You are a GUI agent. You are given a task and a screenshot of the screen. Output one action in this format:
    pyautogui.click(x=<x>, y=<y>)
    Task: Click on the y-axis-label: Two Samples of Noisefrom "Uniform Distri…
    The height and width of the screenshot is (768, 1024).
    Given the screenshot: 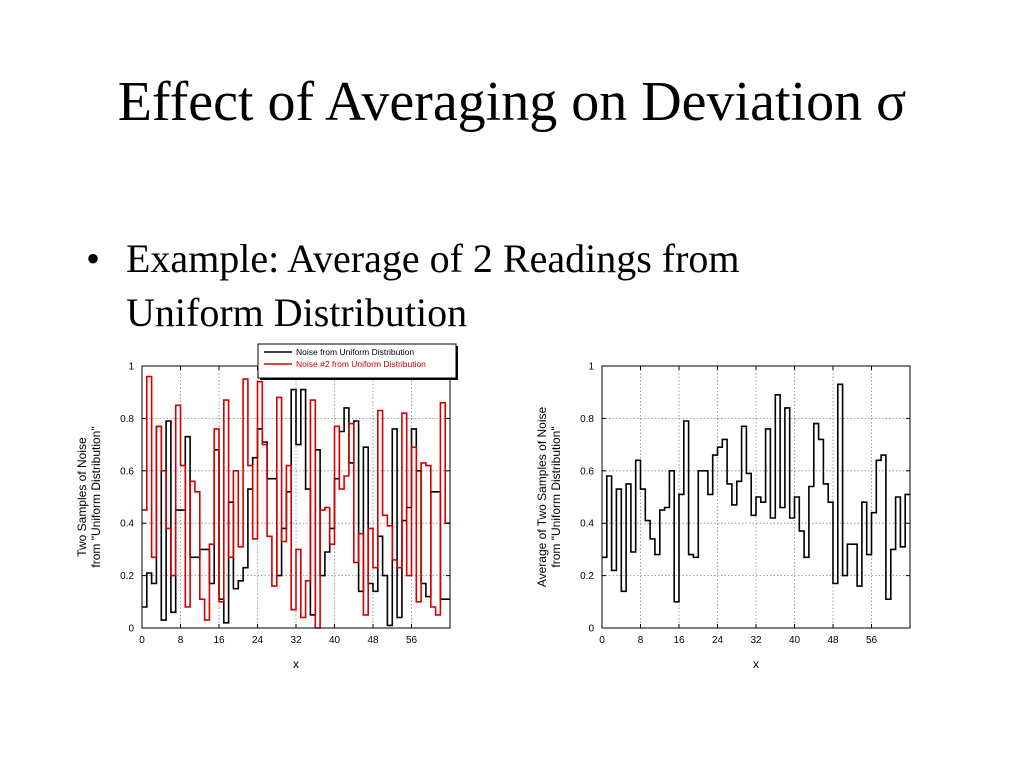 What is the action you would take?
    pyautogui.click(x=89, y=496)
    